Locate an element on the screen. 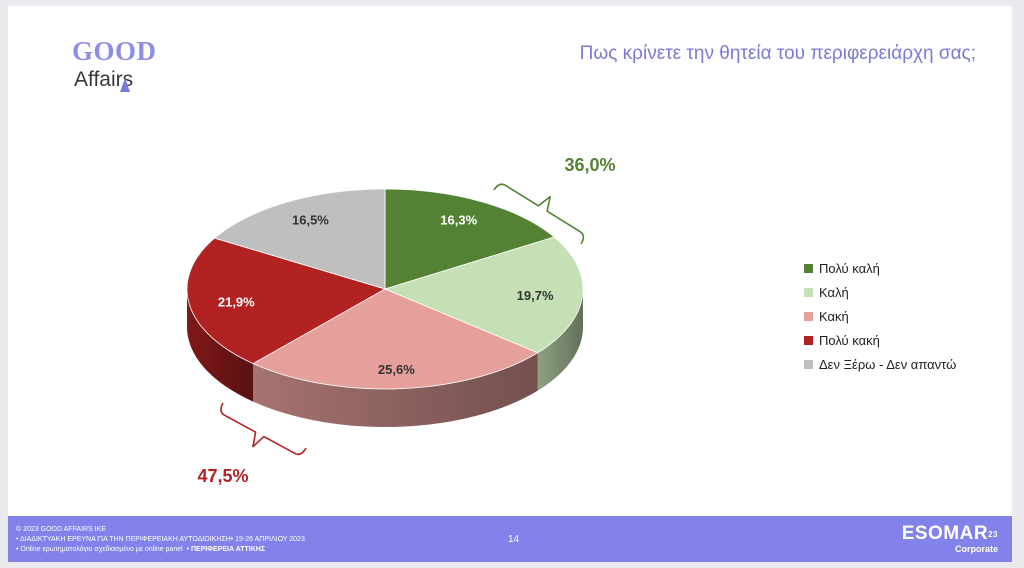  group-total-label: 36,0% is located at coordinates (589, 165).